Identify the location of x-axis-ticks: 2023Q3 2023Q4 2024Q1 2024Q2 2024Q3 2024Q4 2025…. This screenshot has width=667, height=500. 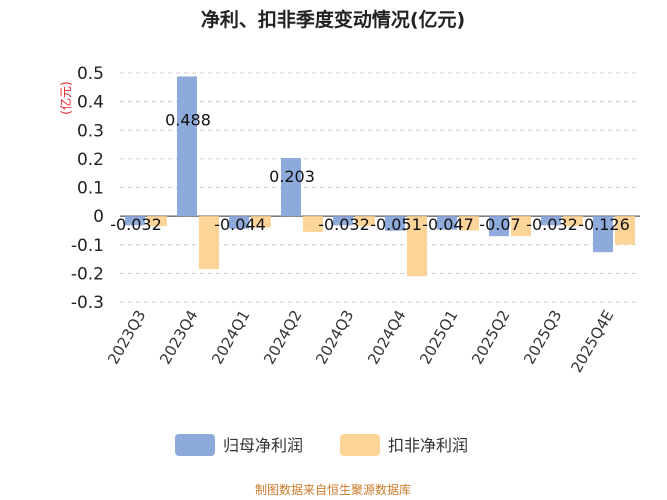
(360, 341).